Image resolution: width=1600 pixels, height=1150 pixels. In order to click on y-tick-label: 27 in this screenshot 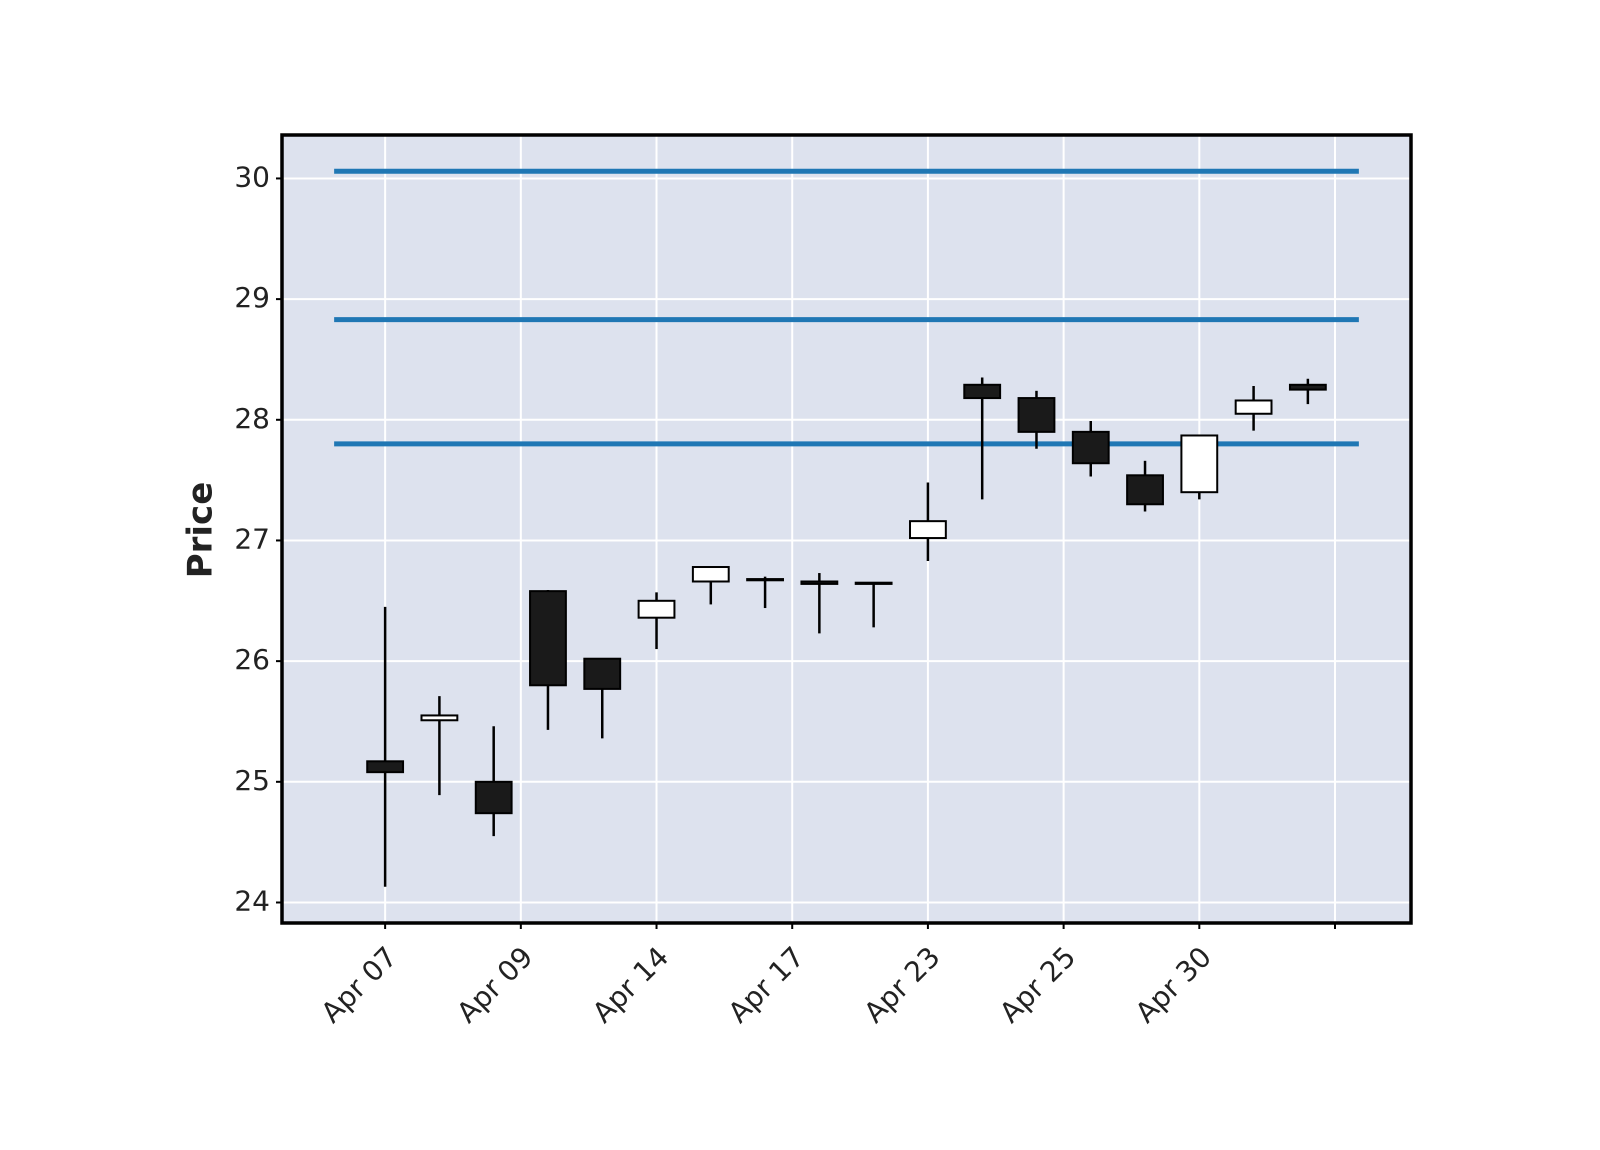, I will do `click(252, 538)`.